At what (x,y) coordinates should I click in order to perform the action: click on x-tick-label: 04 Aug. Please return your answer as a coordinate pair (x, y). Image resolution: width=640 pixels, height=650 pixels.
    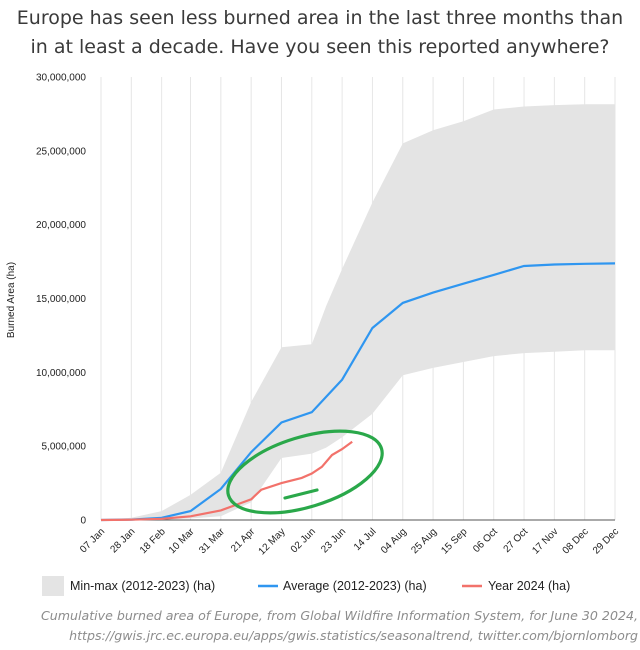
    Looking at the image, I should click on (394, 541).